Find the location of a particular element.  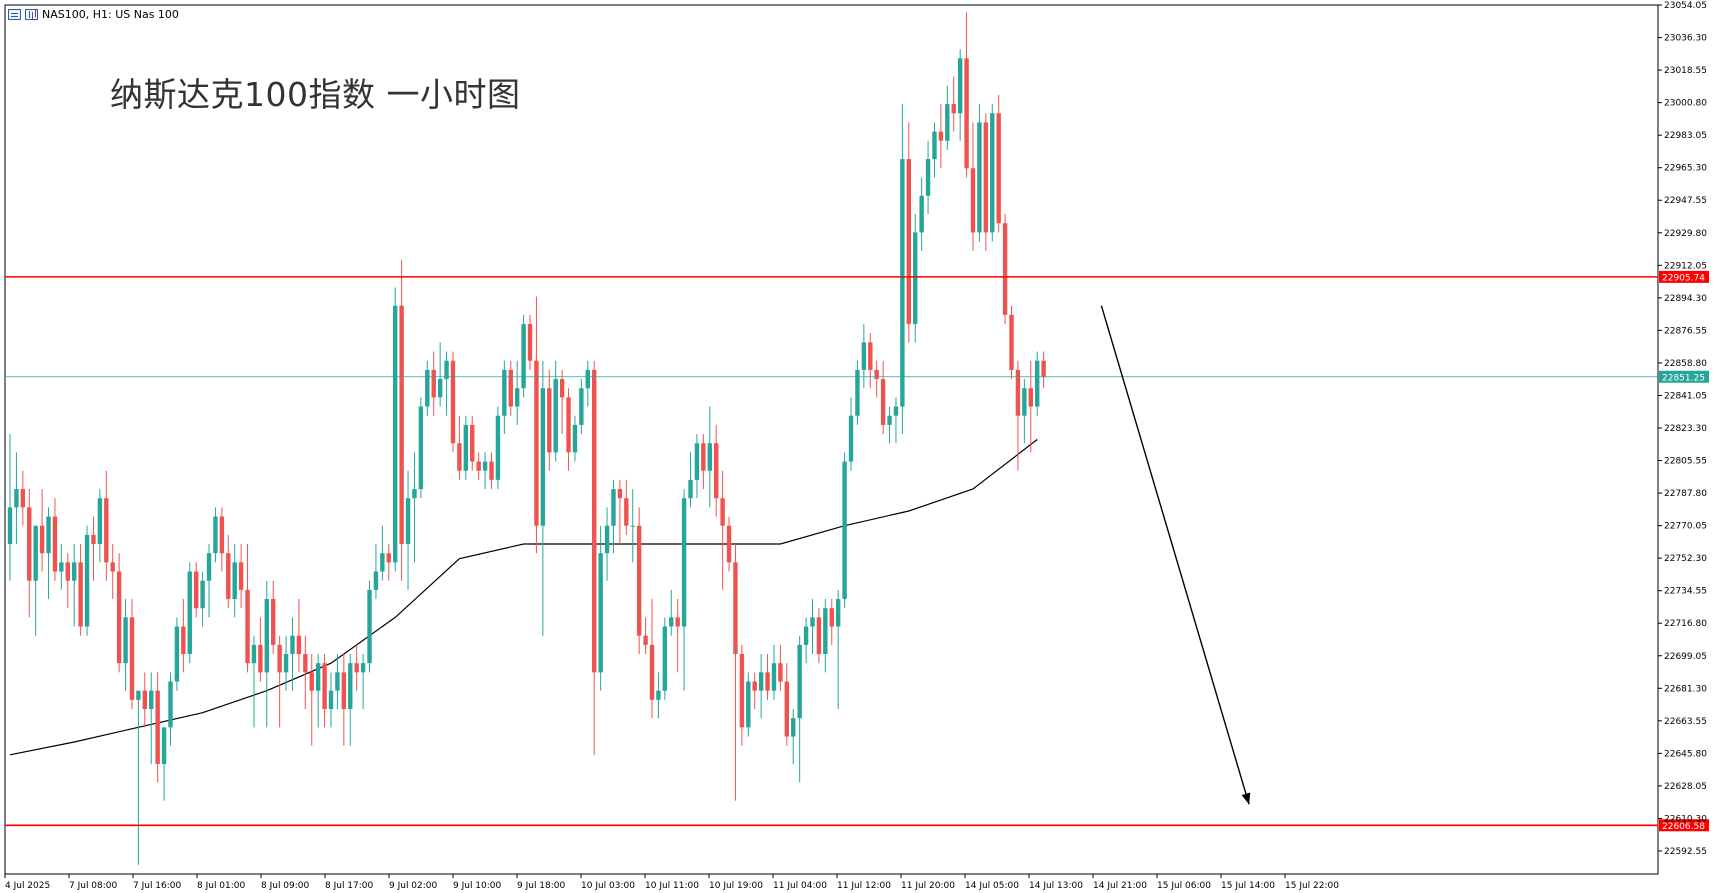

level-price-label: 22905.74 is located at coordinates (1683, 278).